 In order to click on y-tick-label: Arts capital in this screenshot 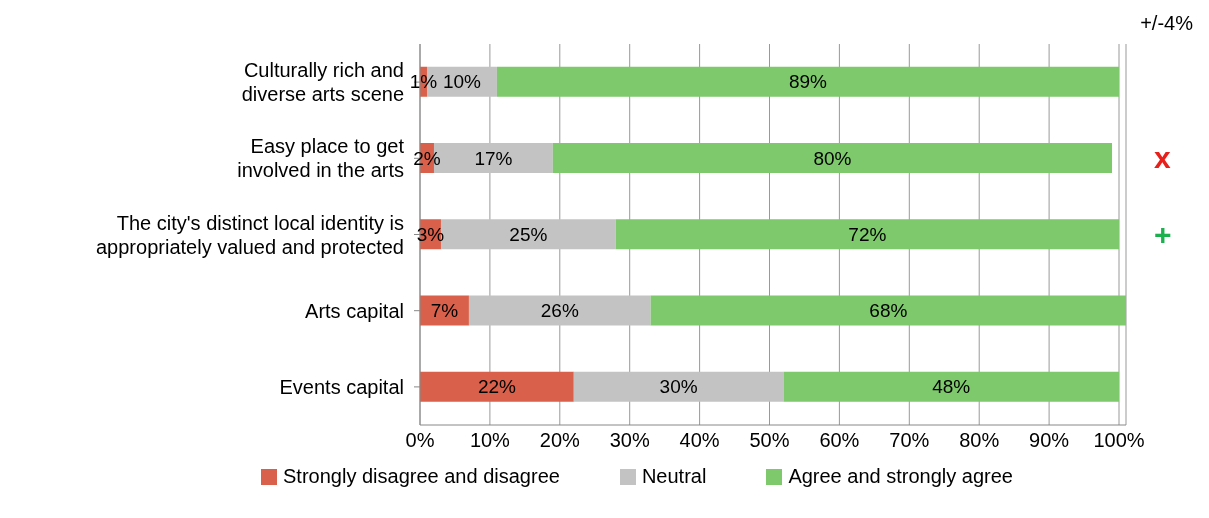, I will do `click(354, 310)`.